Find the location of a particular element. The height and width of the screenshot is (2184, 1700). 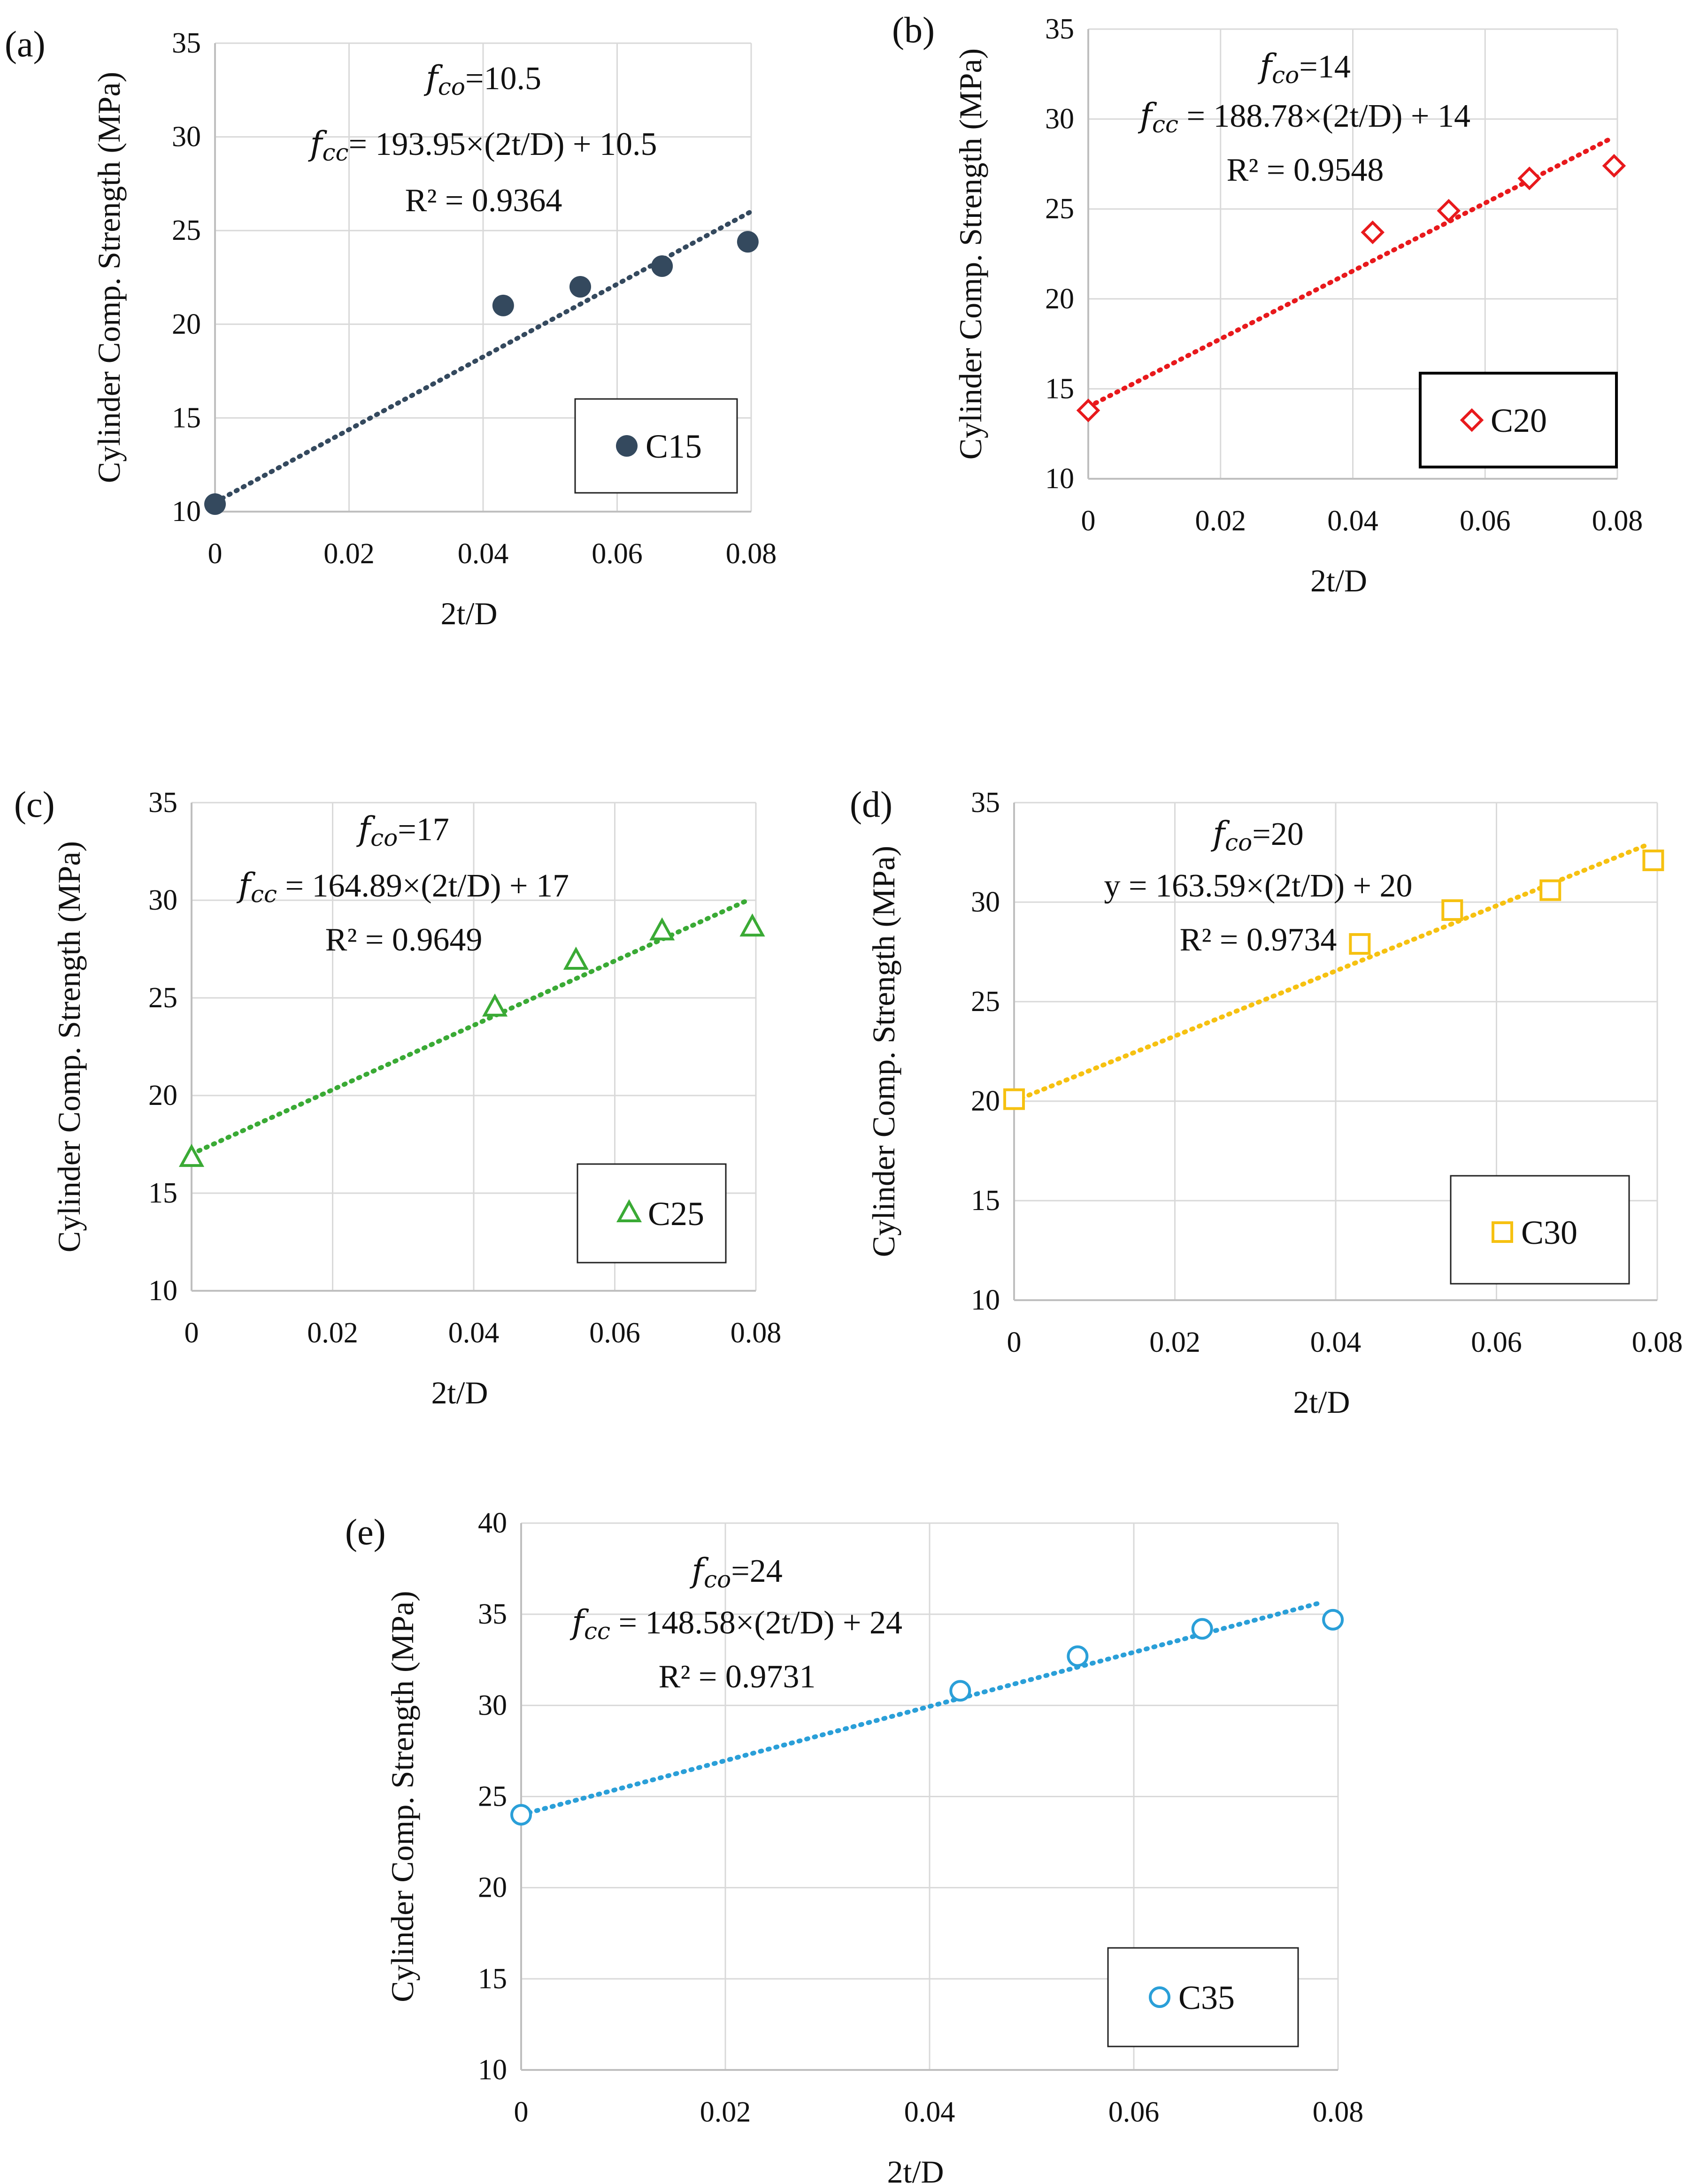

r-squared-annotation: R² = 0.9649 is located at coordinates (404, 940).